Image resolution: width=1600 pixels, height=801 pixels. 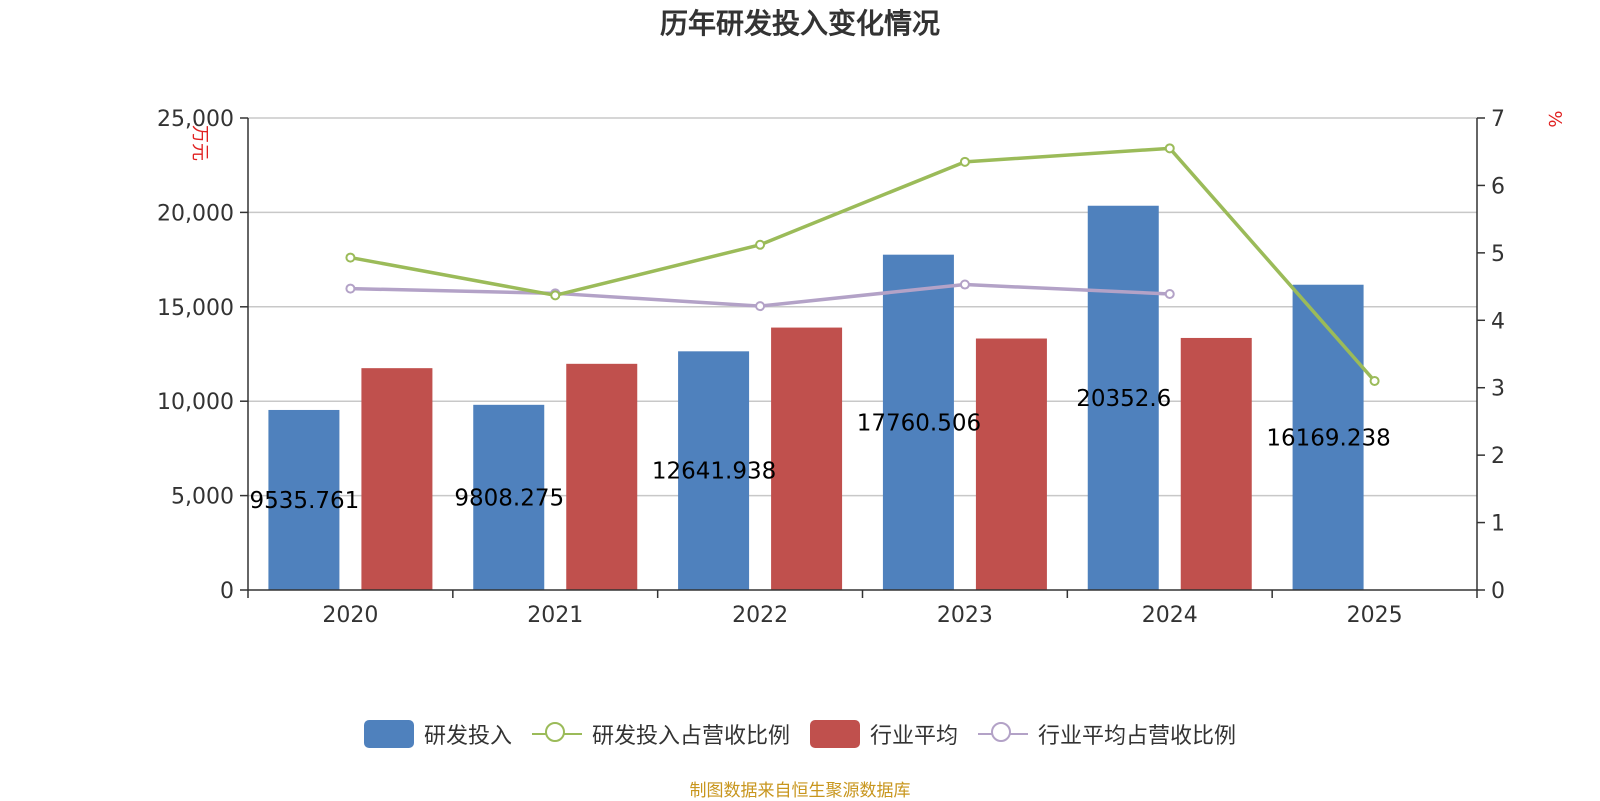 I want to click on y-right-tick-label: 0, so click(x=1498, y=591).